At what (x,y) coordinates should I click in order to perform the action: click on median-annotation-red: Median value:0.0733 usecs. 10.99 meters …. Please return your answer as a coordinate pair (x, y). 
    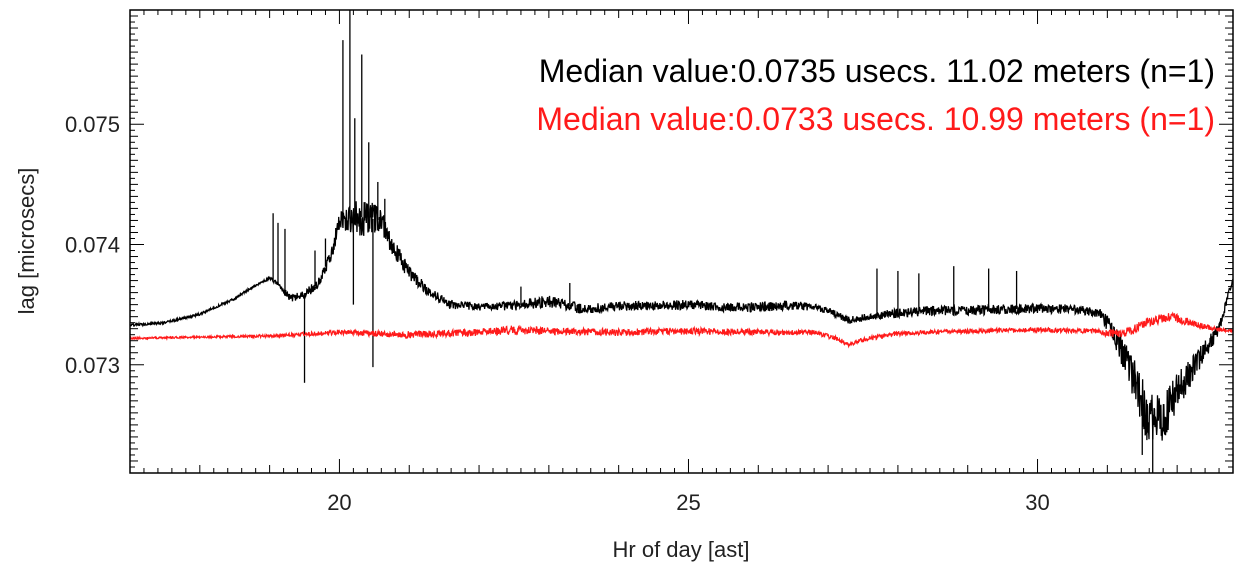
    Looking at the image, I should click on (875, 119).